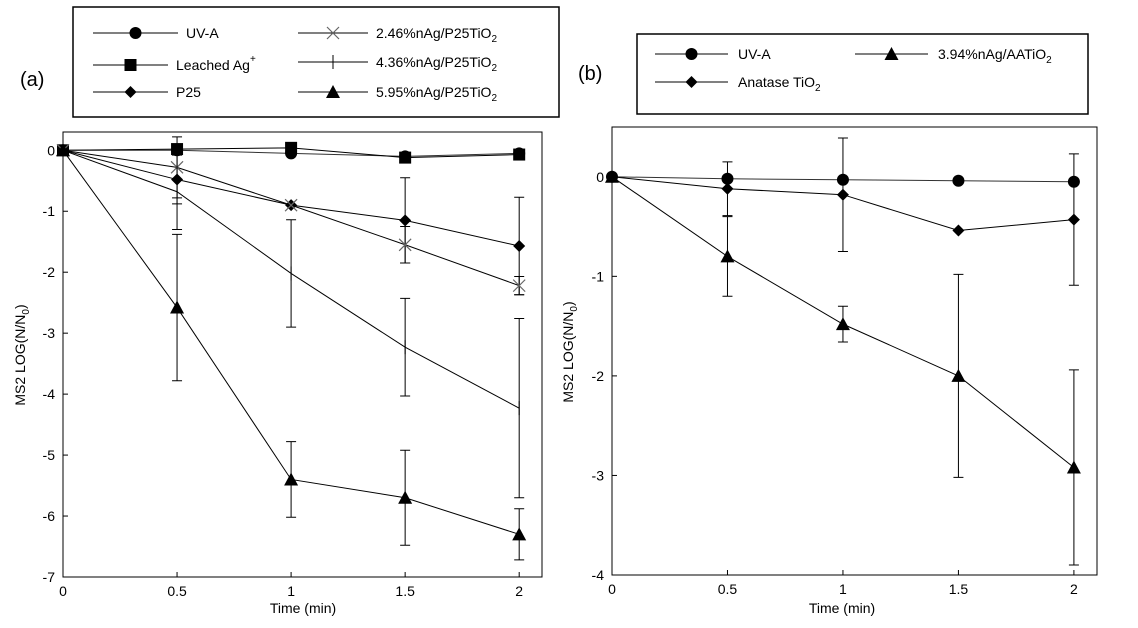  Describe the element at coordinates (20, 306) in the screenshot. I see `panel-a-y-axis-title-close: )` at that location.